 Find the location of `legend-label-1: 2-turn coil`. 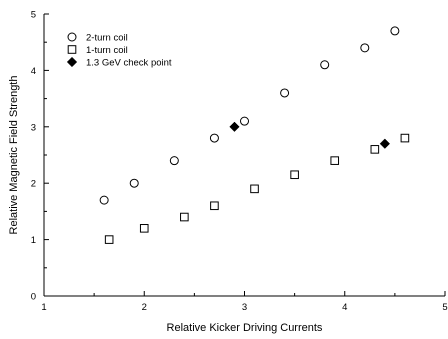

legend-label-1: 2-turn coil is located at coordinates (107, 38).